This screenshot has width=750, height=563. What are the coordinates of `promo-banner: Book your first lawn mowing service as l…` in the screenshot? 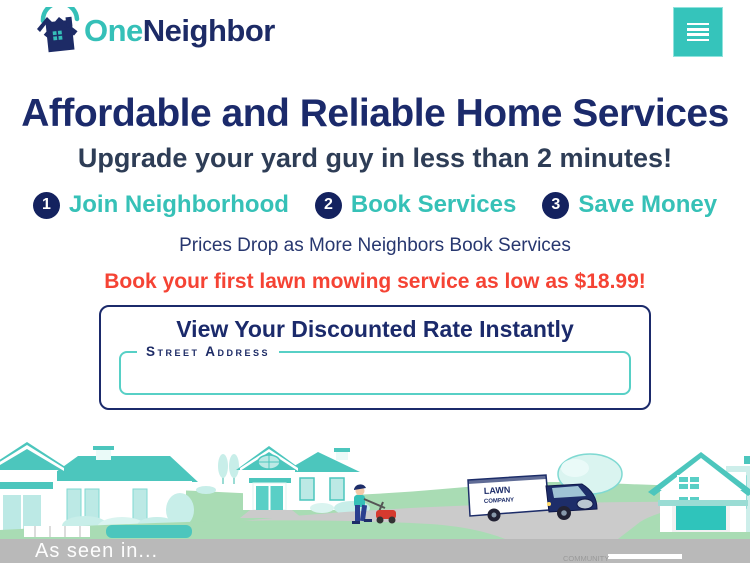 It's located at (375, 281).